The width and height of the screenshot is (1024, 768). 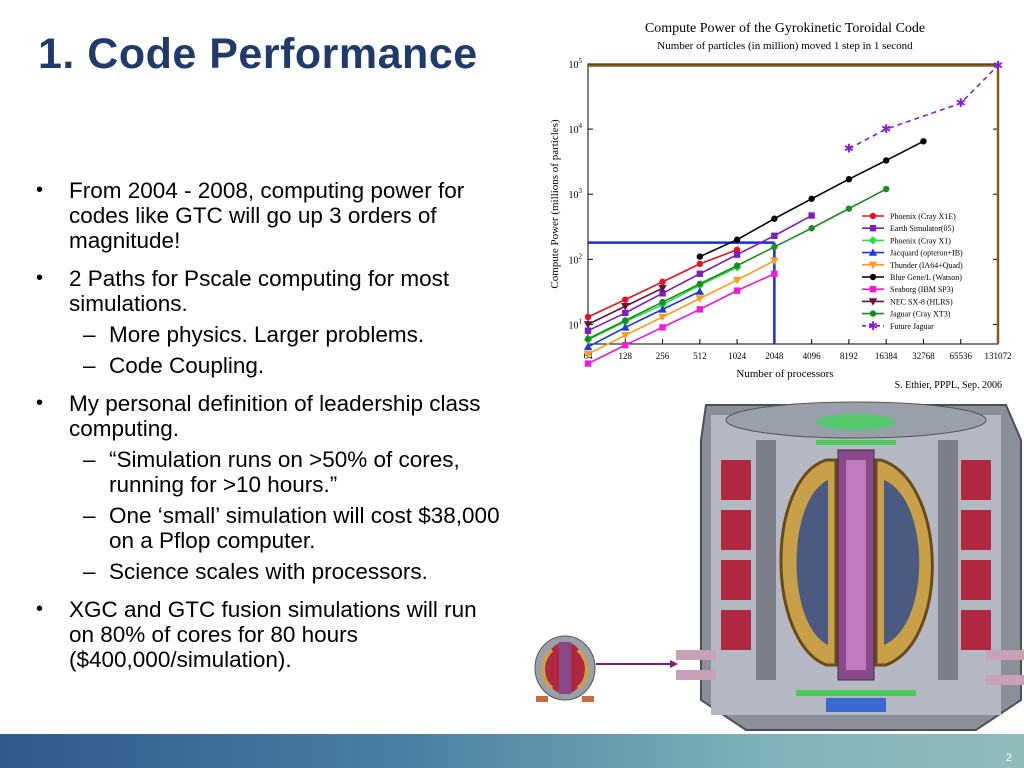 What do you see at coordinates (581, 256) in the screenshot?
I see `y-tick-exponent: 2` at bounding box center [581, 256].